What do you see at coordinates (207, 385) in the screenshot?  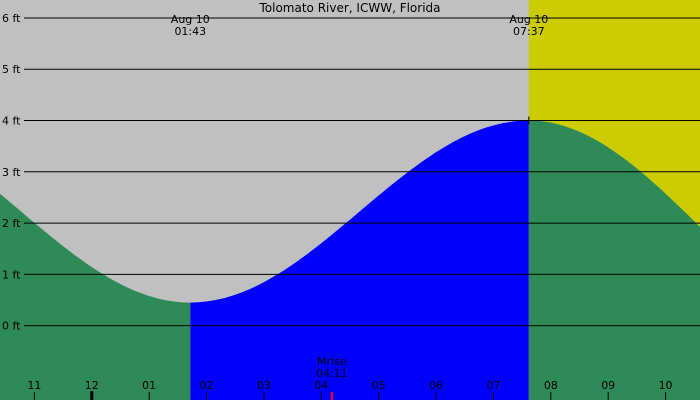 I see `hour-tick-label: 02` at bounding box center [207, 385].